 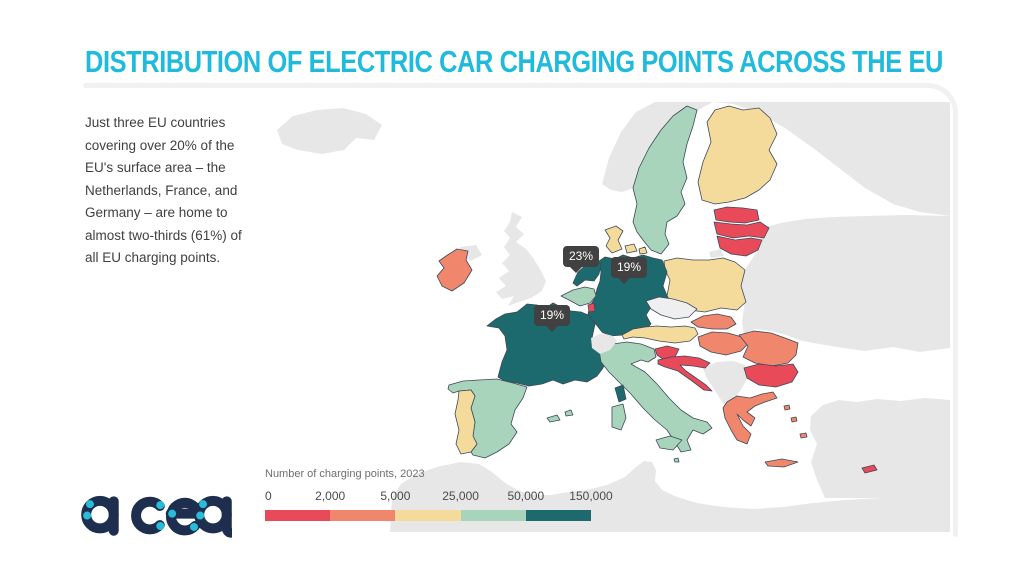 I want to click on land-switzerland, so click(x=604, y=343).